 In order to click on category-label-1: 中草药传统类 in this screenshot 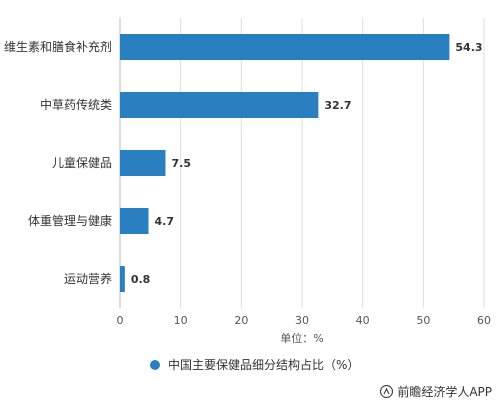, I will do `click(76, 104)`.